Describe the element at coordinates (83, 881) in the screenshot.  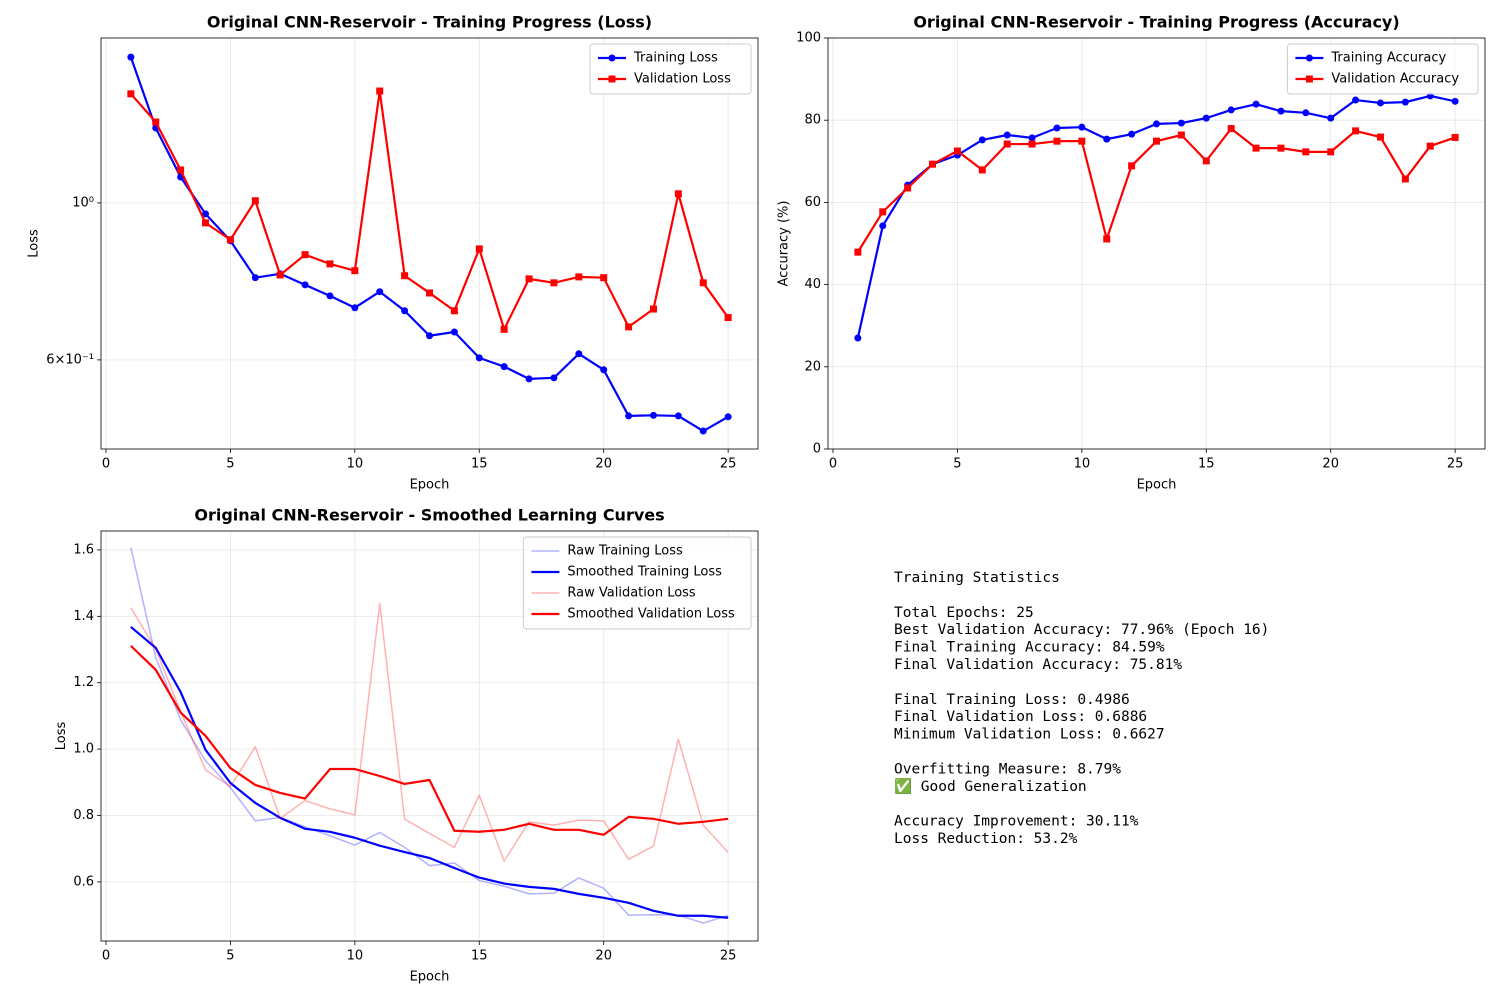
I see `y-tick-label: 0.6` at that location.